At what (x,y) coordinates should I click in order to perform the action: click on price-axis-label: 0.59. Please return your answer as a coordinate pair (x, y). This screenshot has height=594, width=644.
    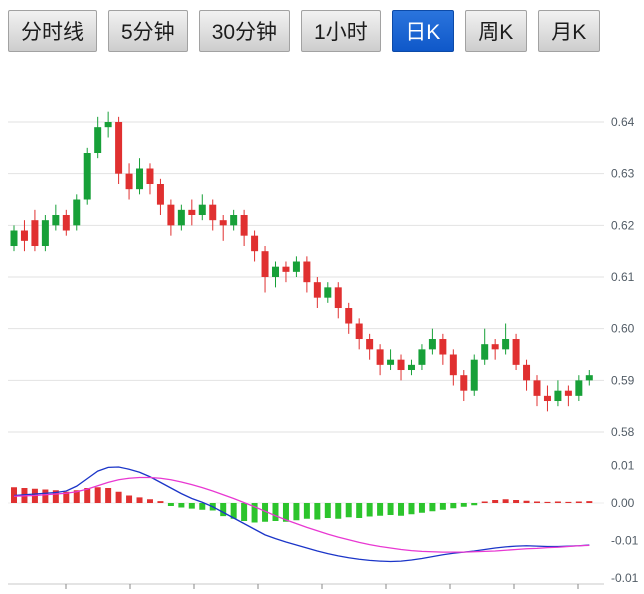
    Looking at the image, I should click on (623, 380).